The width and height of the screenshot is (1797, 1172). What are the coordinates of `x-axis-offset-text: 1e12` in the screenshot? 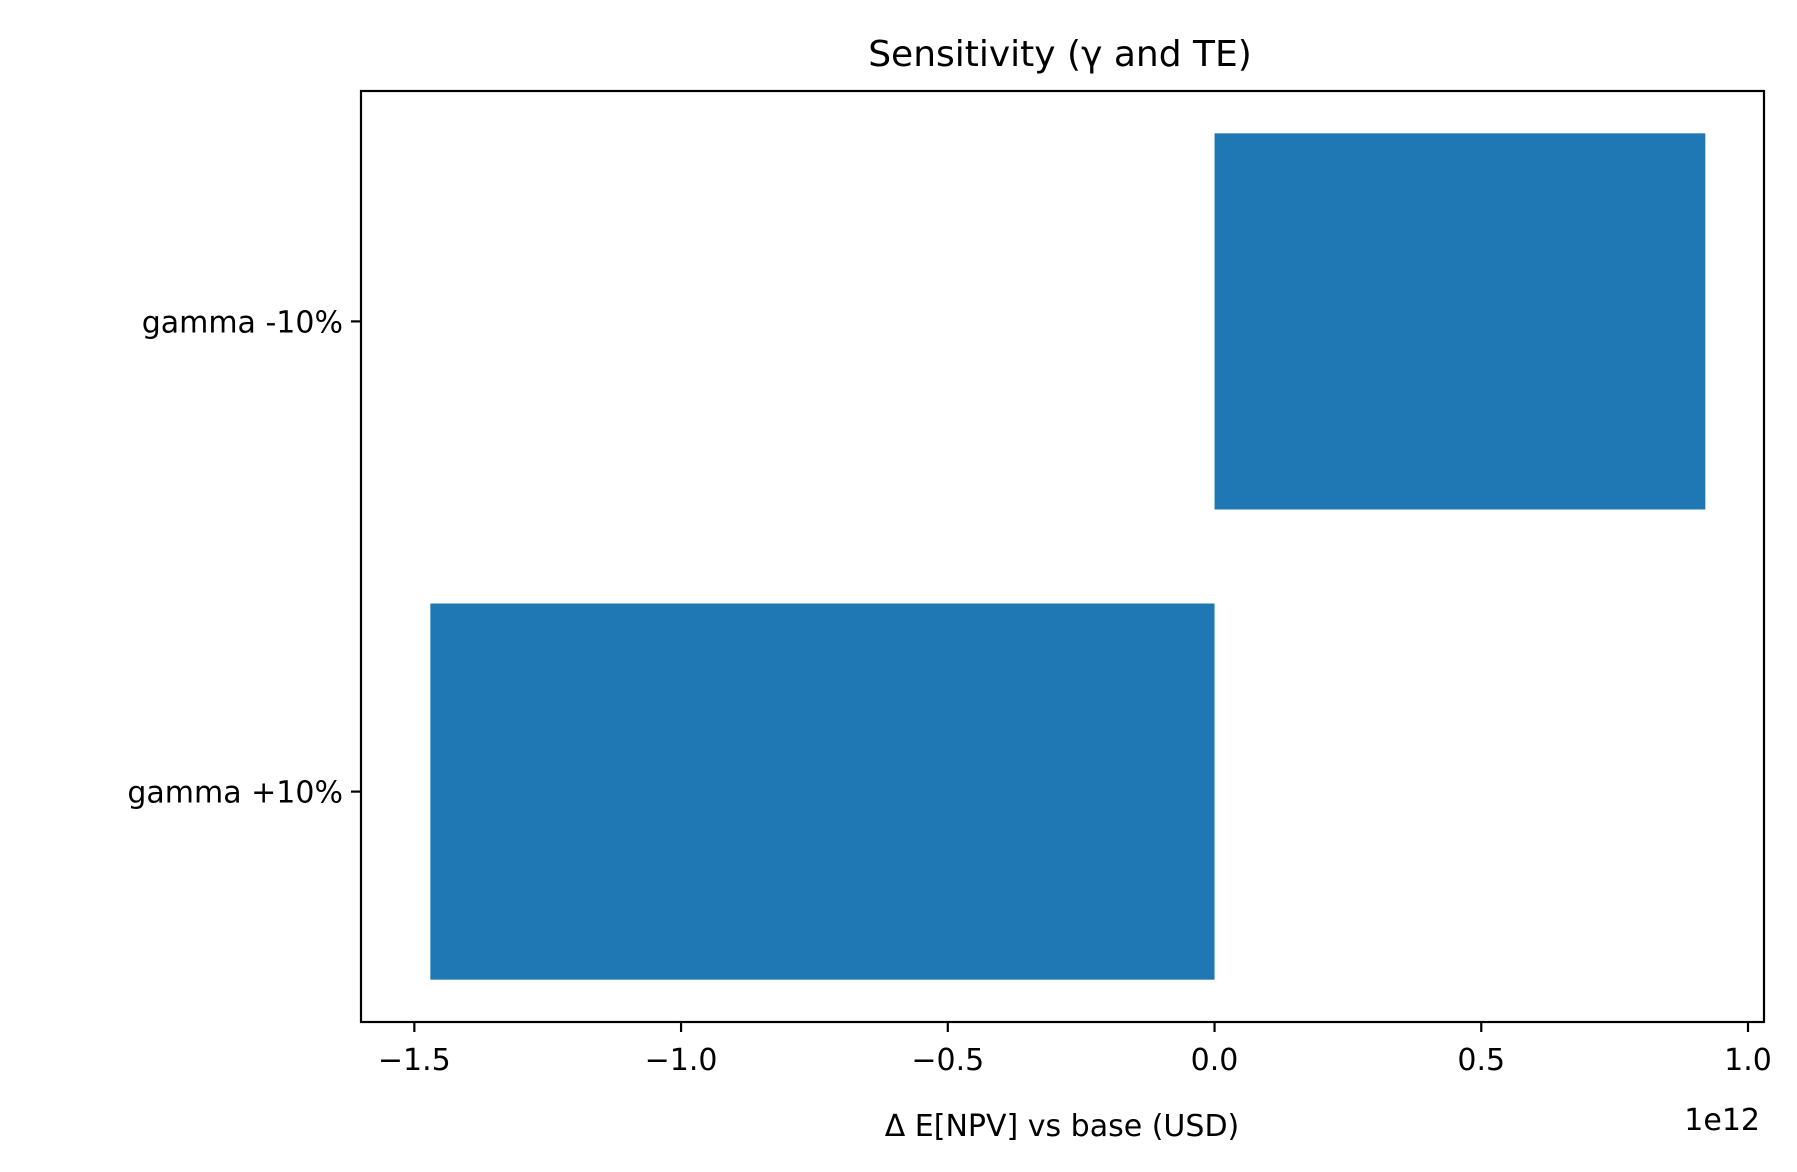 It's located at (1722, 1120).